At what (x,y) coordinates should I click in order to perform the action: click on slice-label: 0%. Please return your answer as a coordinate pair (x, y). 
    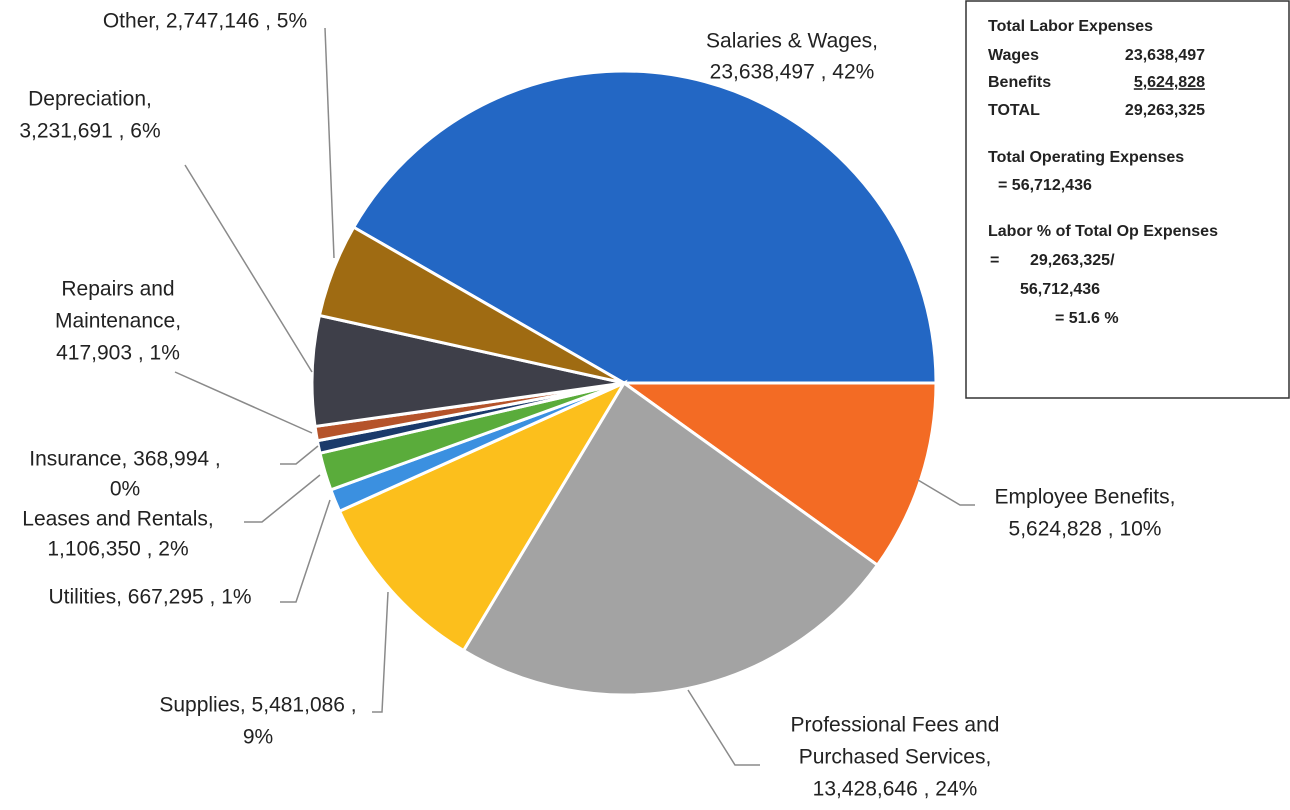
    Looking at the image, I should click on (125, 489).